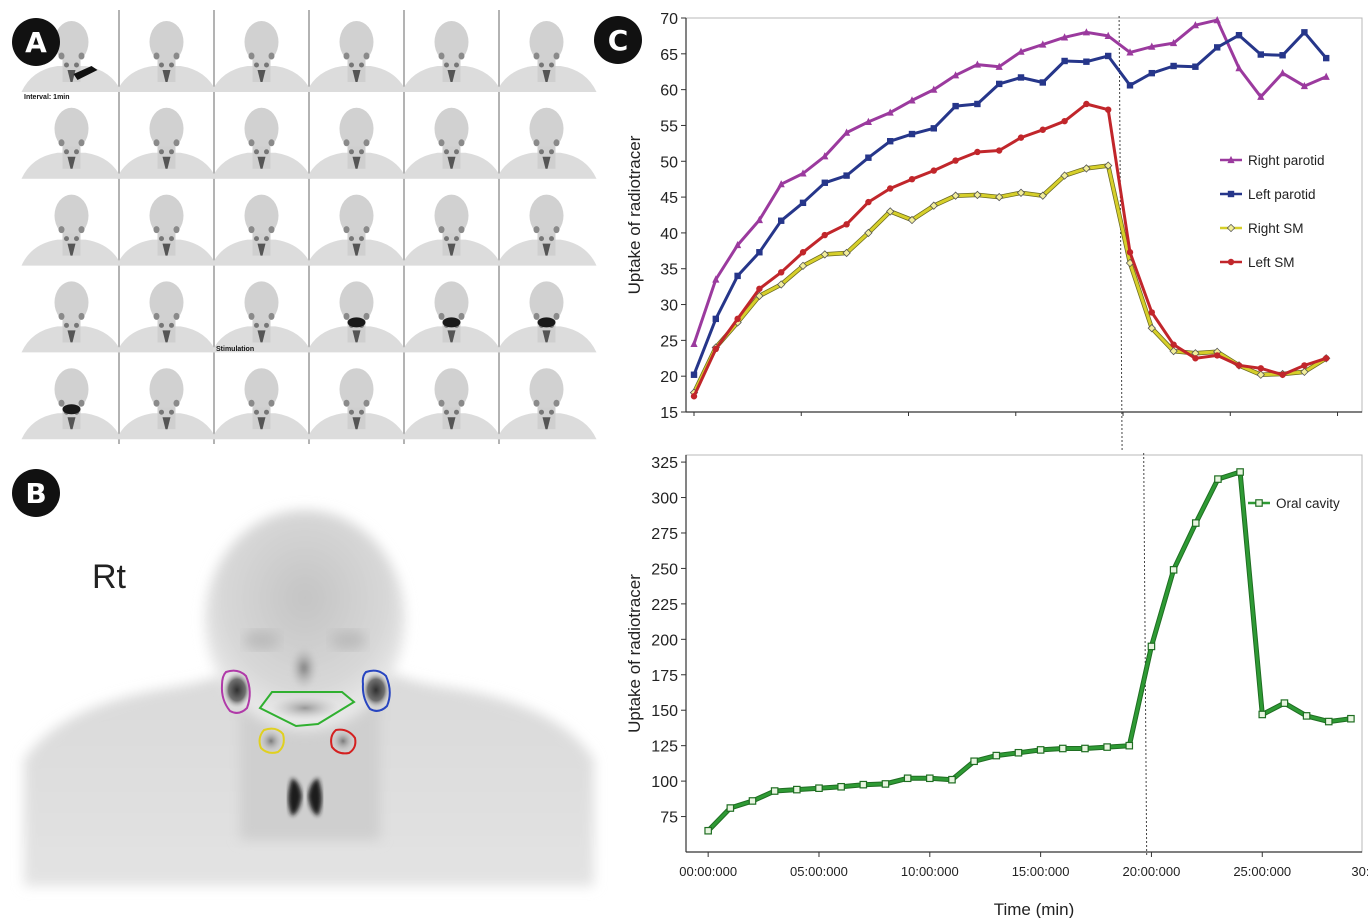 The height and width of the screenshot is (918, 1368). I want to click on panel-b-badge: B, so click(36, 493).